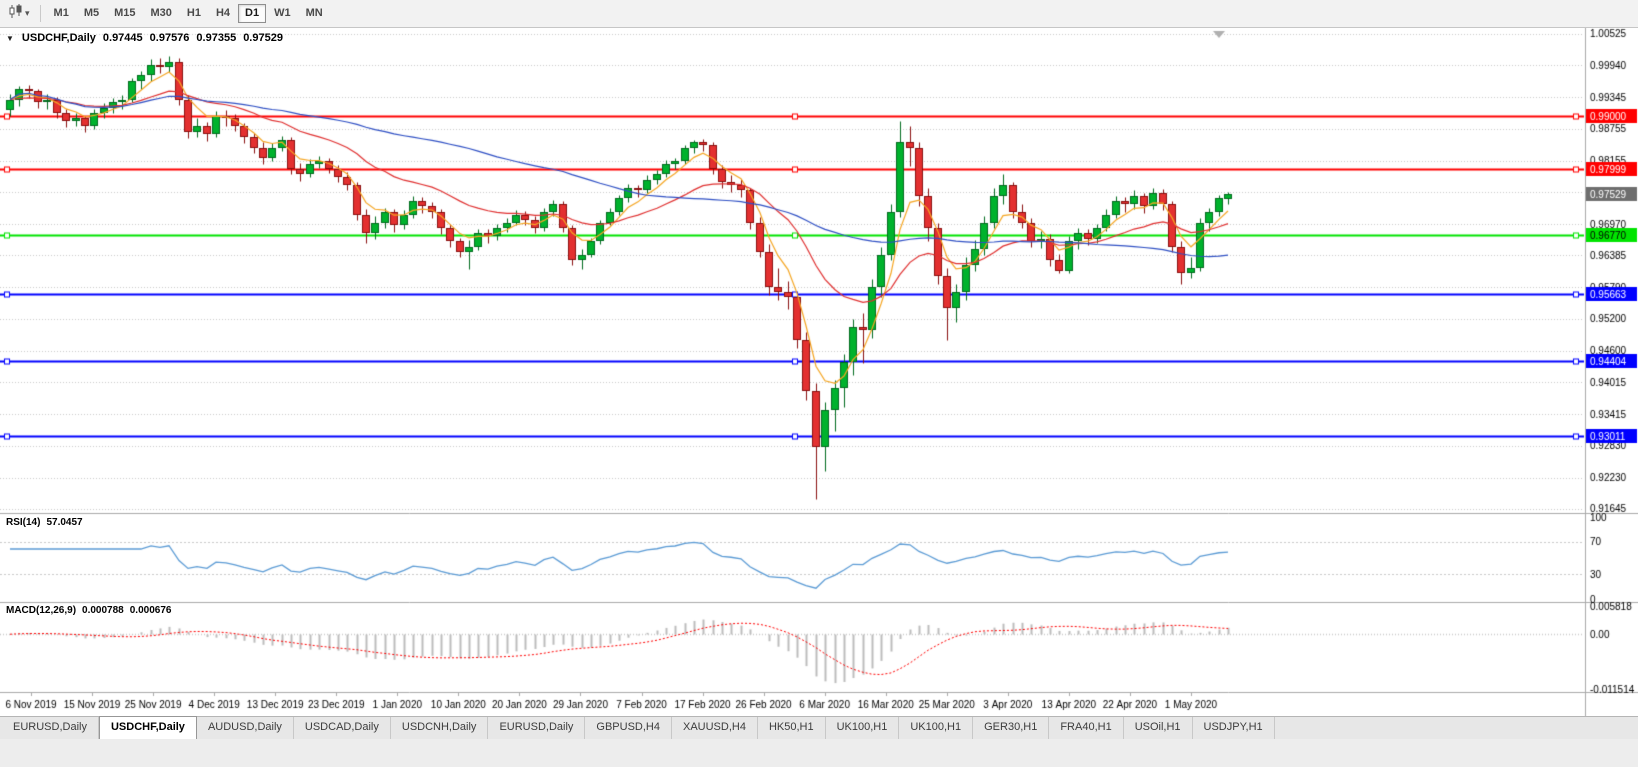  I want to click on tab-audusd-daily: AUDUSD,Daily, so click(245, 728).